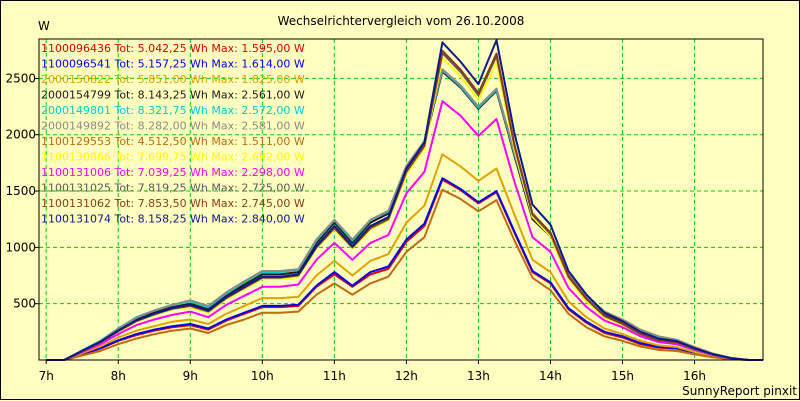 This screenshot has height=401, width=800. I want to click on y-tick-label: 500, so click(24, 304).